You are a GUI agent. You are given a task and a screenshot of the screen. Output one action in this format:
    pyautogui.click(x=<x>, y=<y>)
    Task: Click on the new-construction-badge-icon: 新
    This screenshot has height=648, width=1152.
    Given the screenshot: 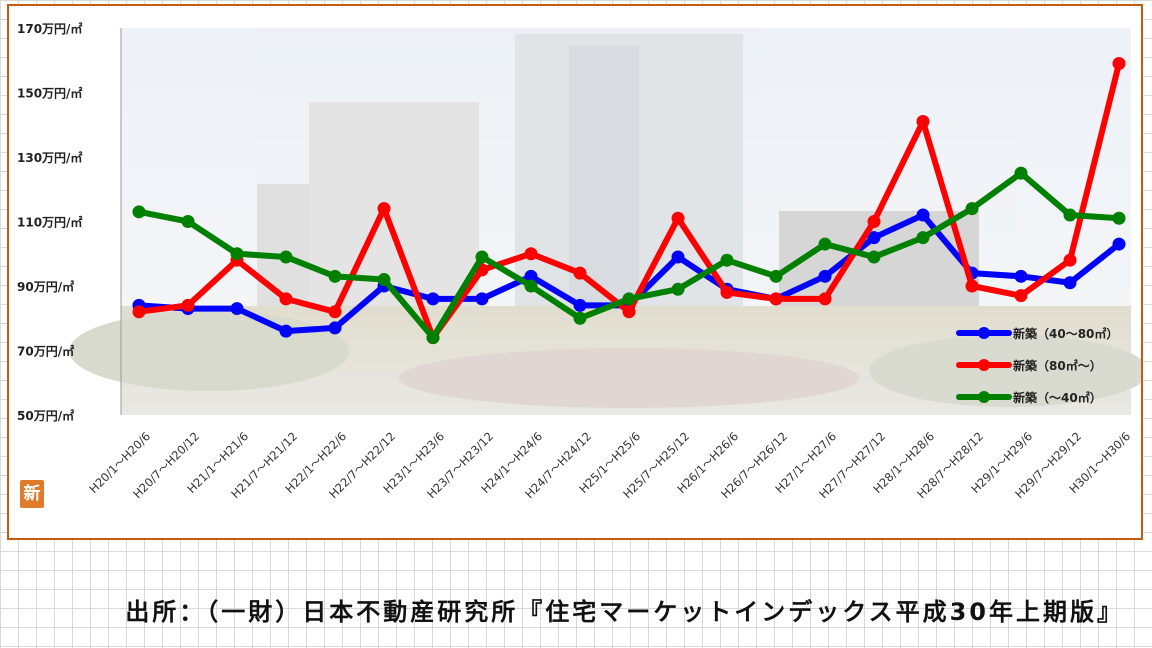 What is the action you would take?
    pyautogui.click(x=32, y=494)
    